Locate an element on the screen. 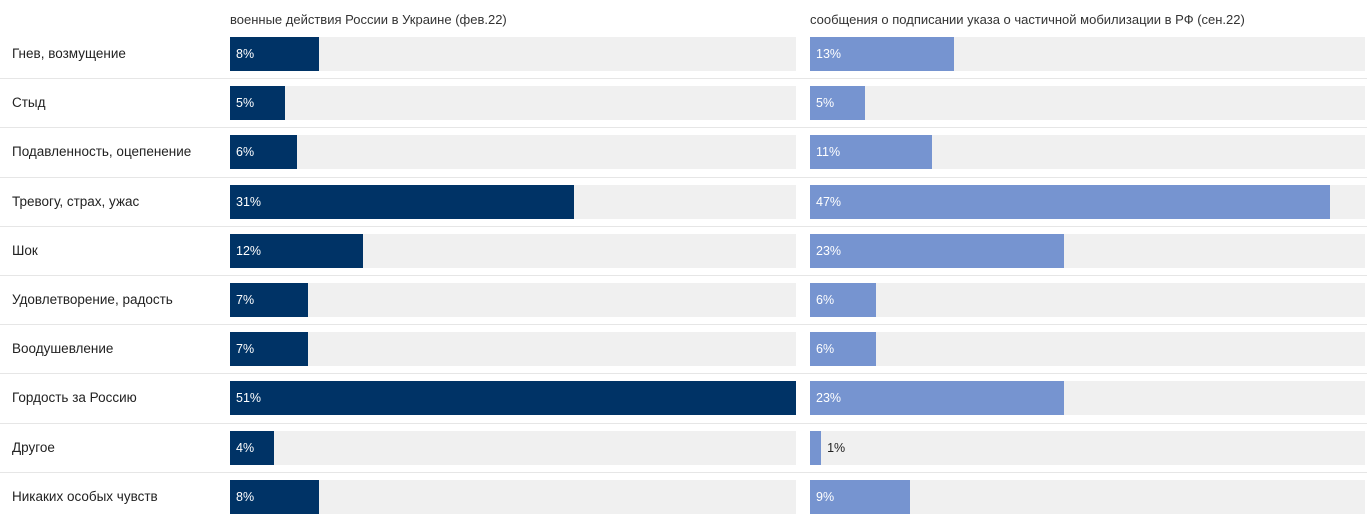 The width and height of the screenshot is (1367, 514). value-label: 8% is located at coordinates (245, 54).